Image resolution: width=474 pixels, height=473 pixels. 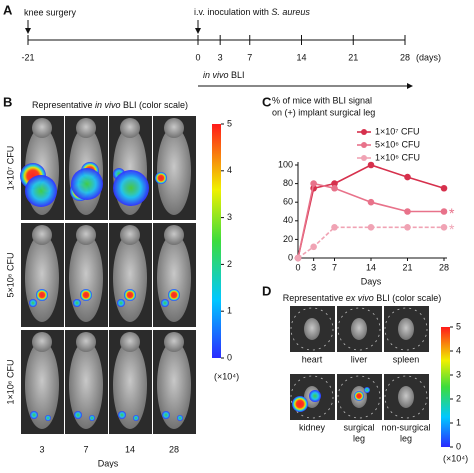 What do you see at coordinates (458, 398) in the screenshot?
I see `scale-tick-label: 2` at bounding box center [458, 398].